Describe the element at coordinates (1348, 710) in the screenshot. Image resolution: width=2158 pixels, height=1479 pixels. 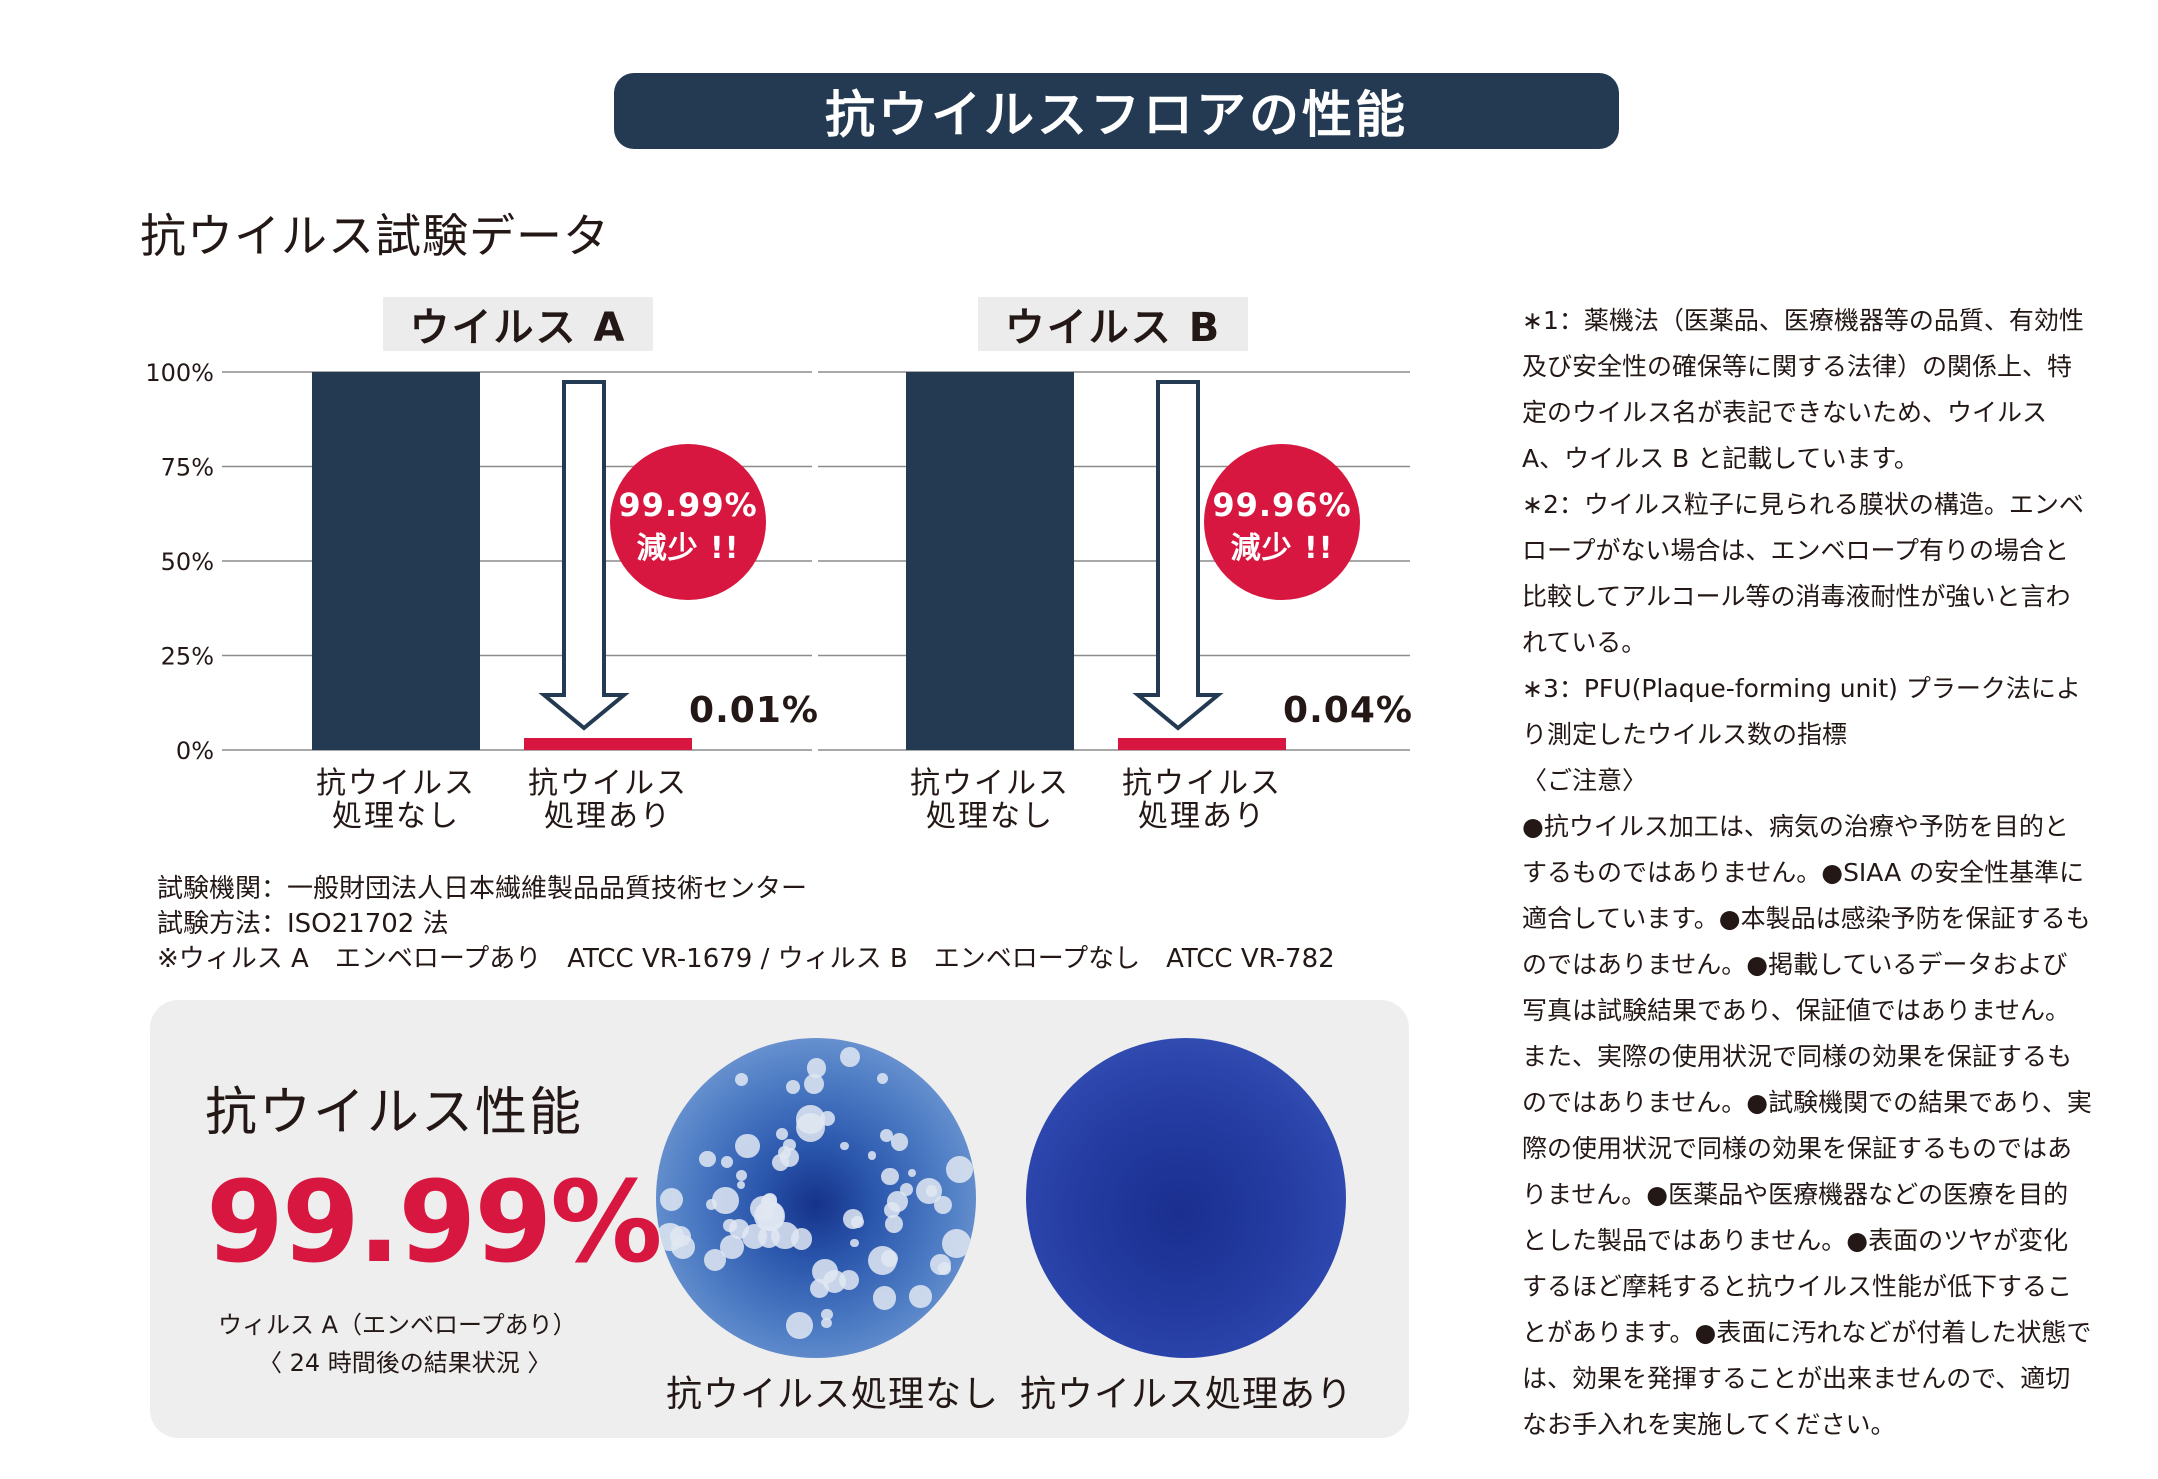
I see `data-label: 0.04%` at that location.